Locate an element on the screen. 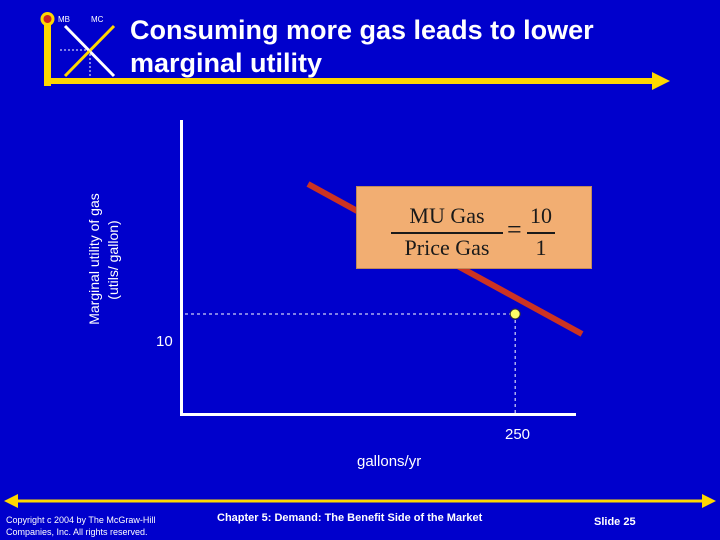  x-axis is located at coordinates (378, 414).